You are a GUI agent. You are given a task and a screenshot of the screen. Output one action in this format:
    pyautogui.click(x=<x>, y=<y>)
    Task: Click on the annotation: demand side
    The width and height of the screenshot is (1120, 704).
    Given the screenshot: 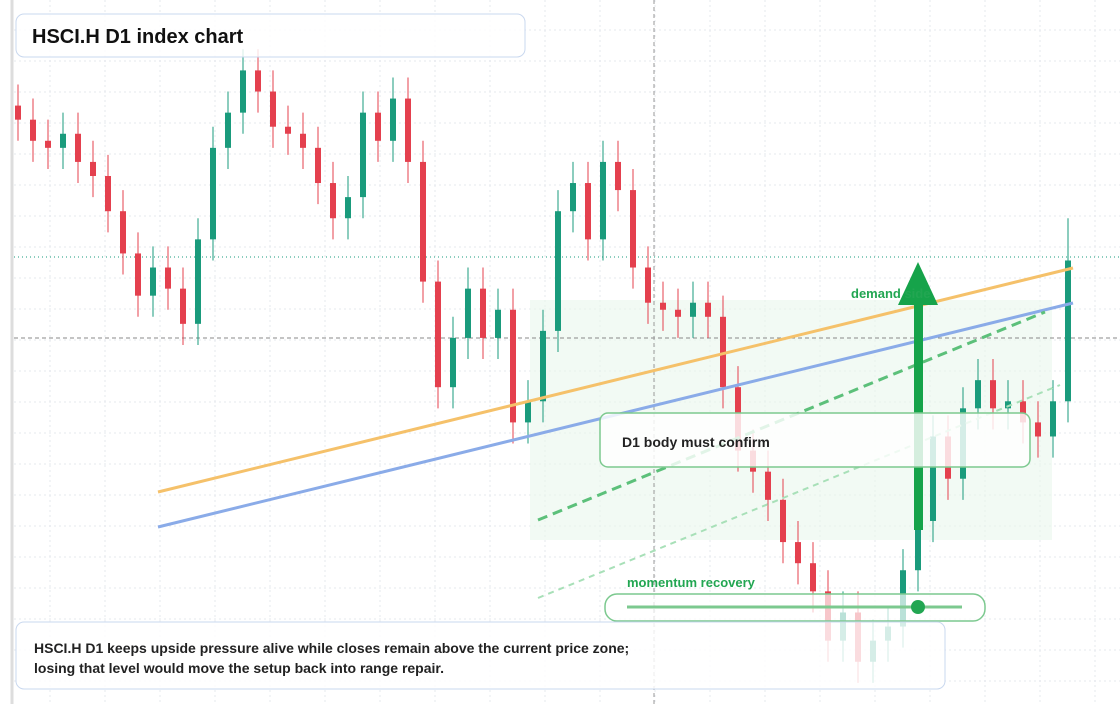 What is the action you would take?
    pyautogui.click(x=890, y=293)
    